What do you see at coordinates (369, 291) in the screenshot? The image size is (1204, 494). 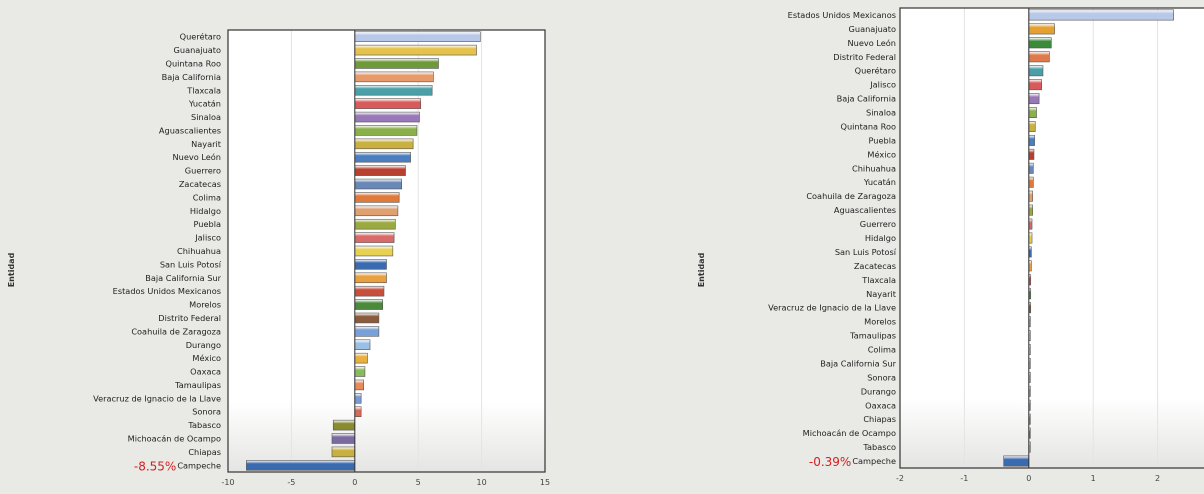 I see `bar-estados-unidos-mexicanos` at bounding box center [369, 291].